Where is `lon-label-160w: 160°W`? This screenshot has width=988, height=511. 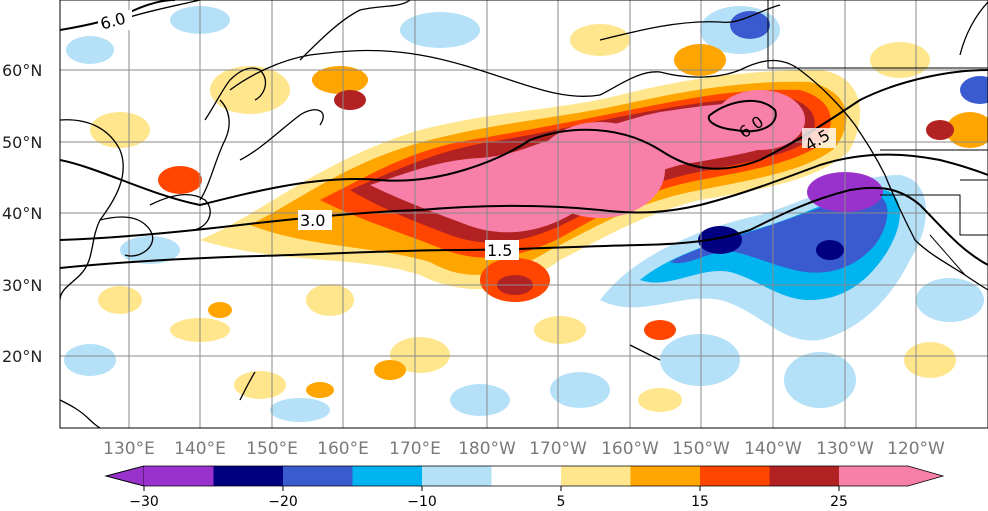
lon-label-160w: 160°W is located at coordinates (630, 449).